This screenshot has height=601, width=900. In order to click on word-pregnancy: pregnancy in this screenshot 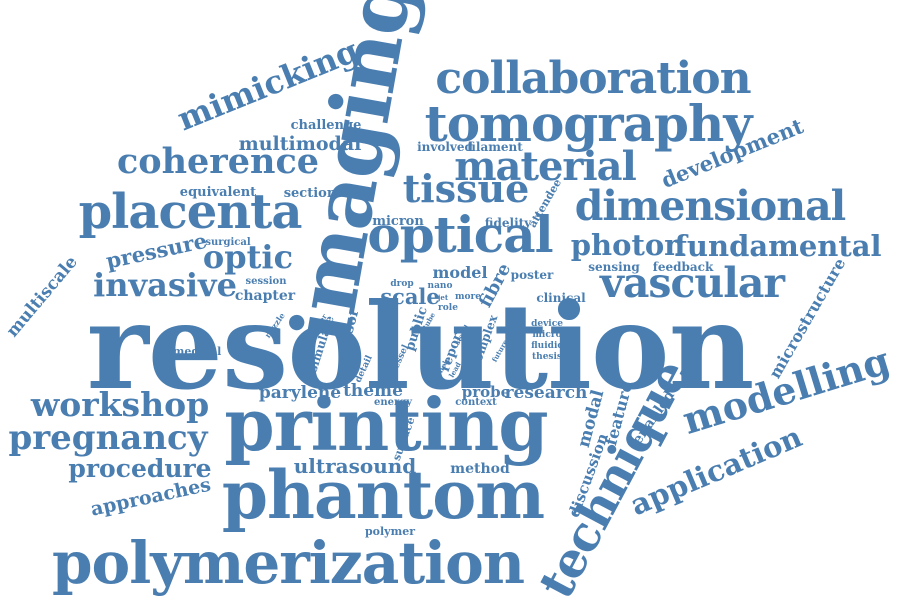, I will do `click(108, 438)`.